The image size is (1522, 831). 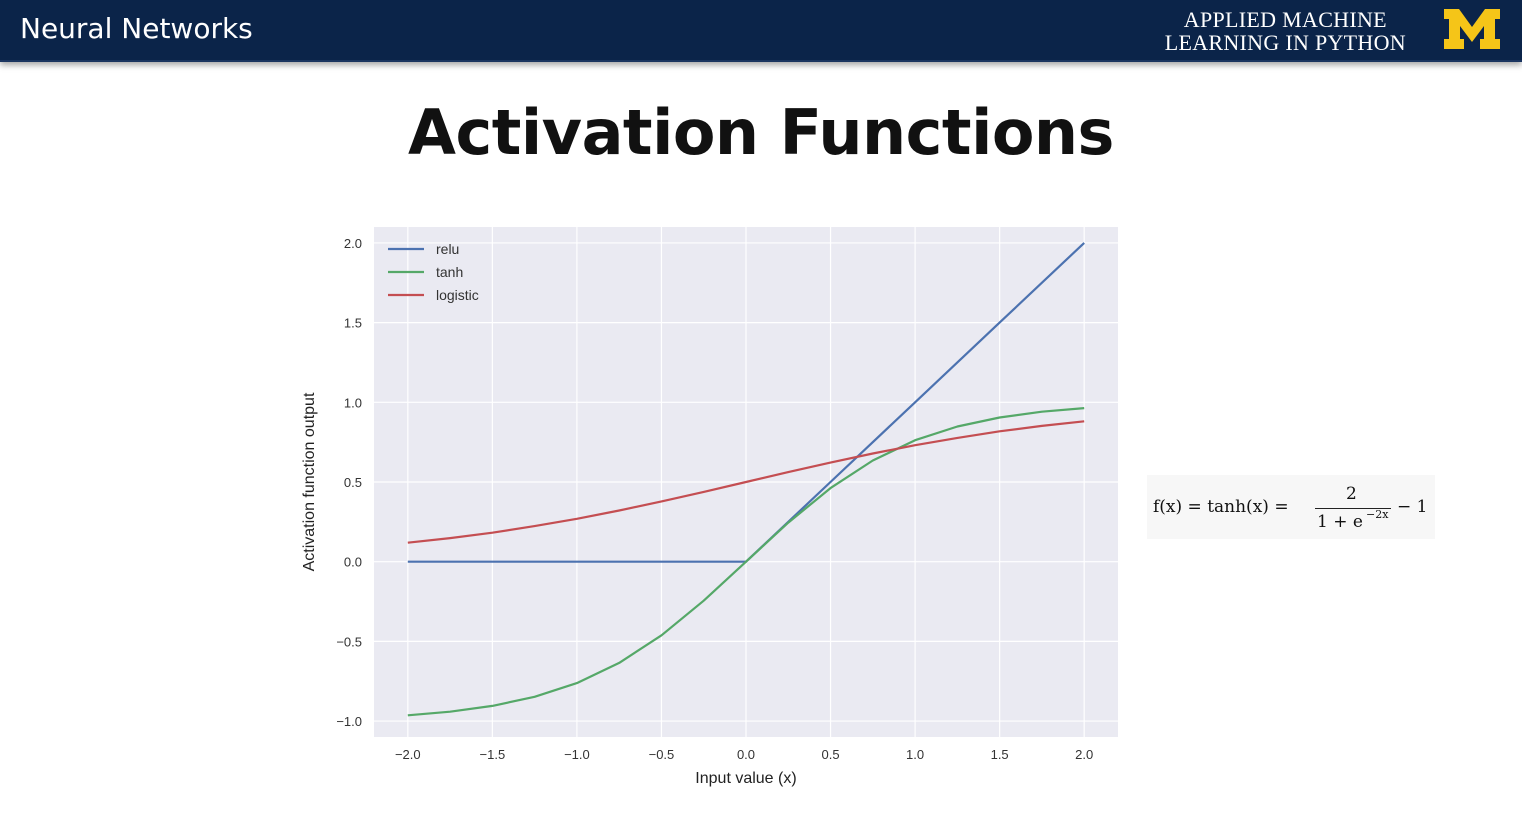 What do you see at coordinates (349, 721) in the screenshot?
I see `y-tick-label: −1.0` at bounding box center [349, 721].